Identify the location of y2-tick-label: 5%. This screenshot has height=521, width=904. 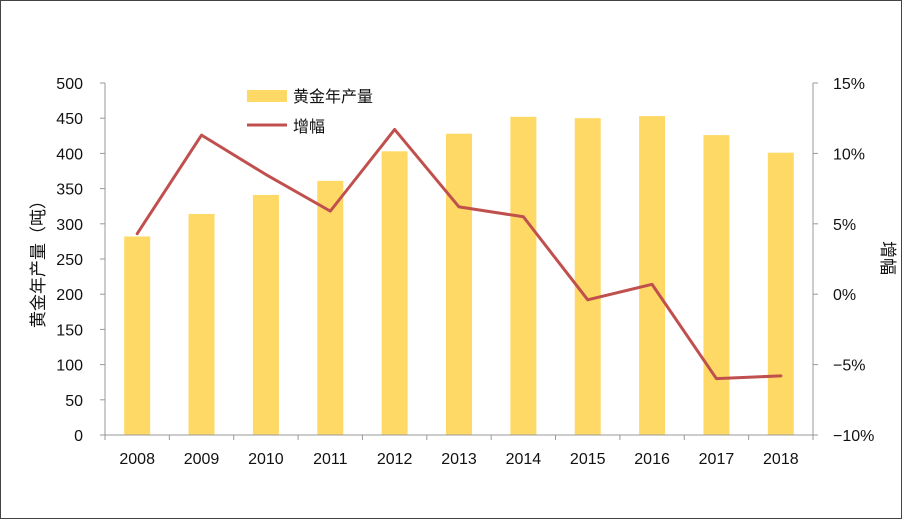
(844, 225).